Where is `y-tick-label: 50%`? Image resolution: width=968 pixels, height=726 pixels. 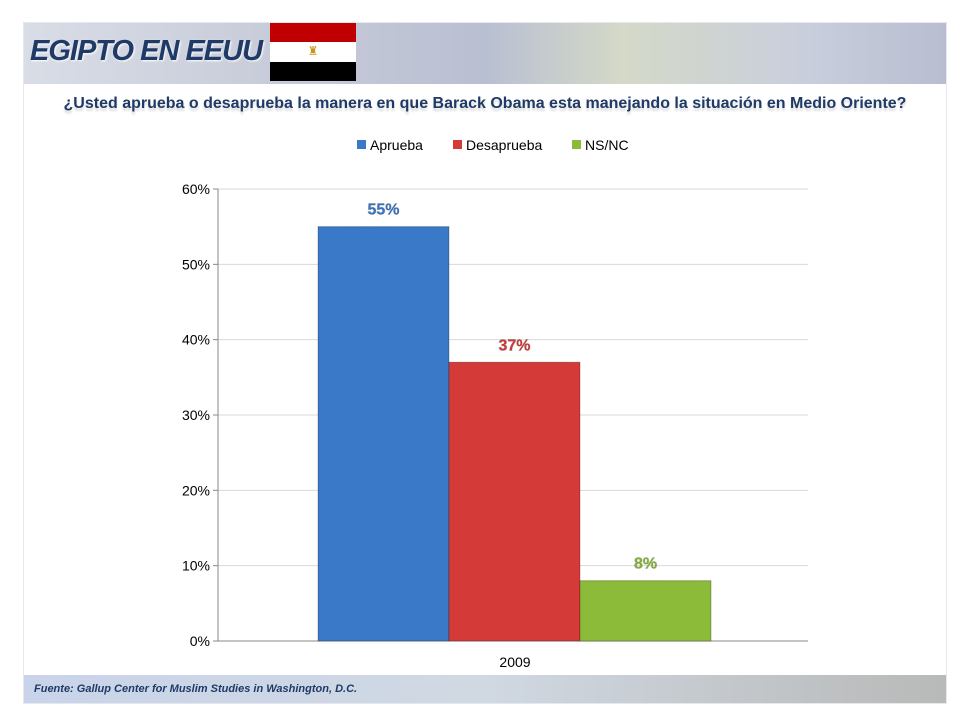 y-tick-label: 50% is located at coordinates (196, 264).